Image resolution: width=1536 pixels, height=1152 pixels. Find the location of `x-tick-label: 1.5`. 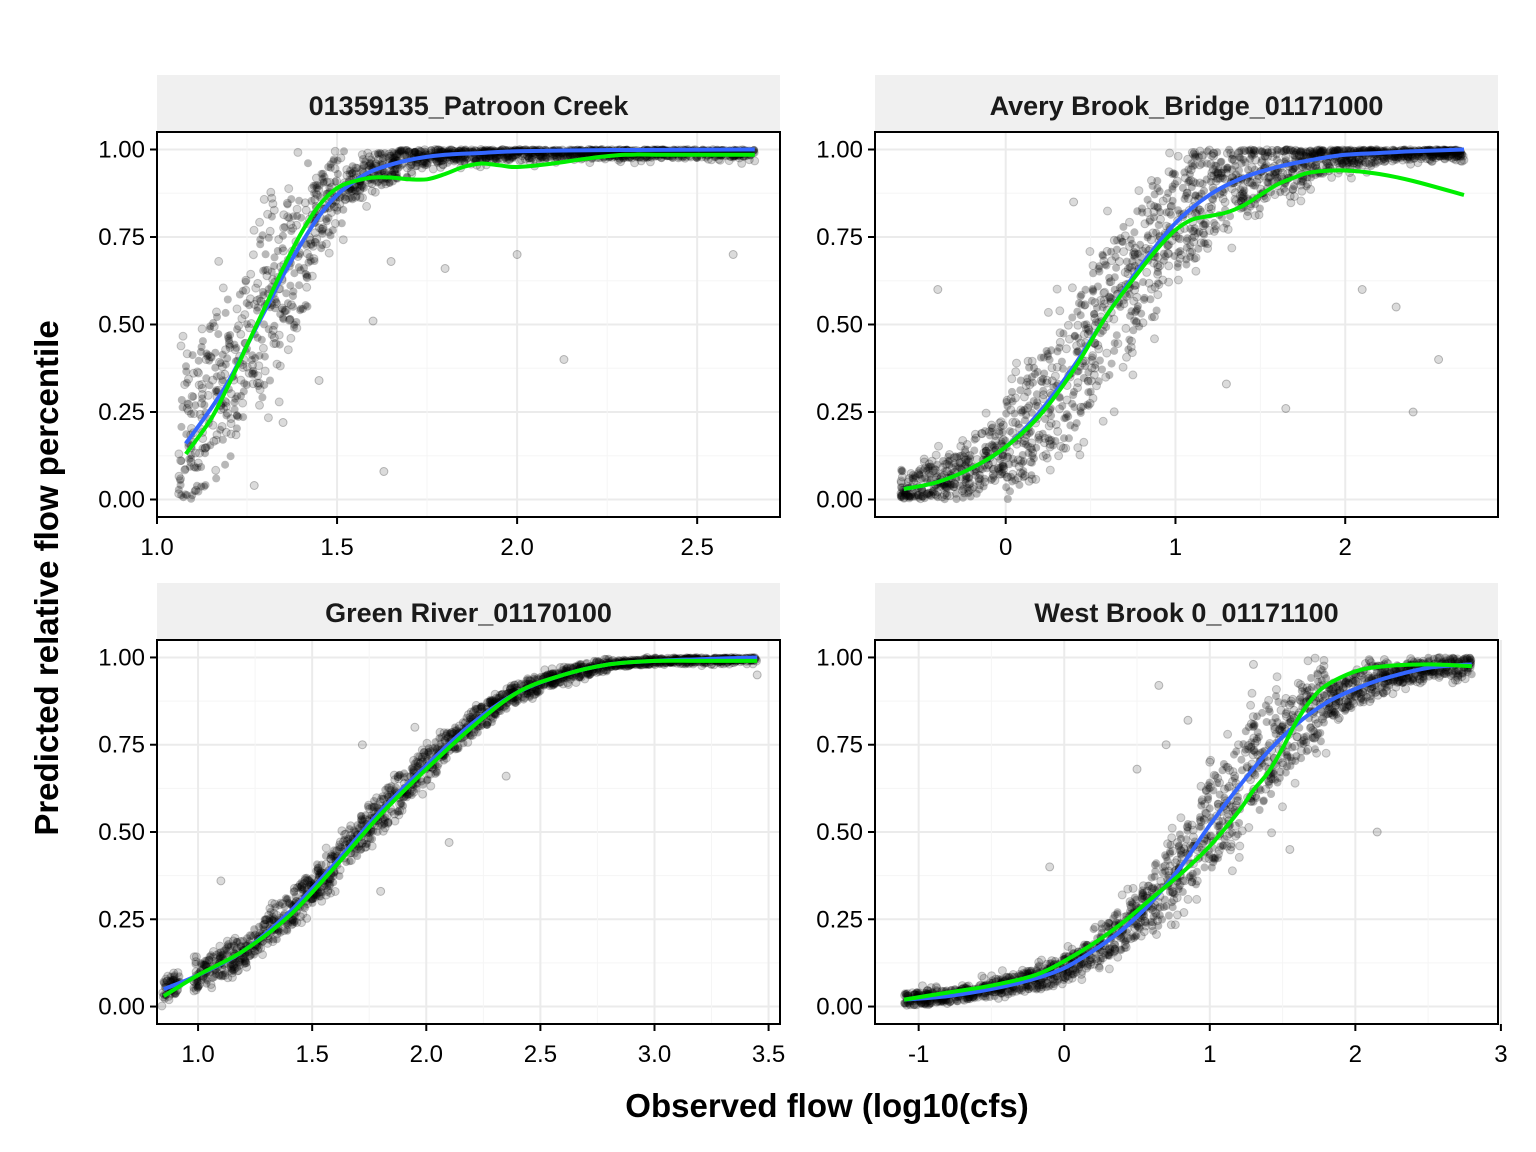

x-tick-label: 1.5 is located at coordinates (336, 547).